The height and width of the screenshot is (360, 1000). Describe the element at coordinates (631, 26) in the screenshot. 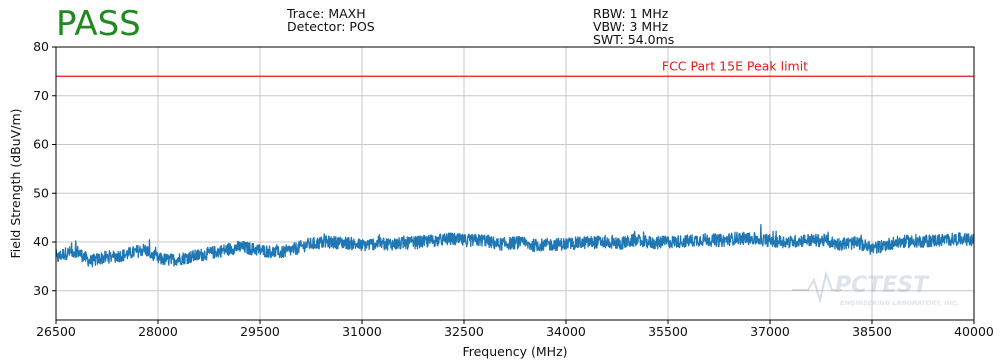

I see `vbw-text: VBW: 3 MHz` at that location.